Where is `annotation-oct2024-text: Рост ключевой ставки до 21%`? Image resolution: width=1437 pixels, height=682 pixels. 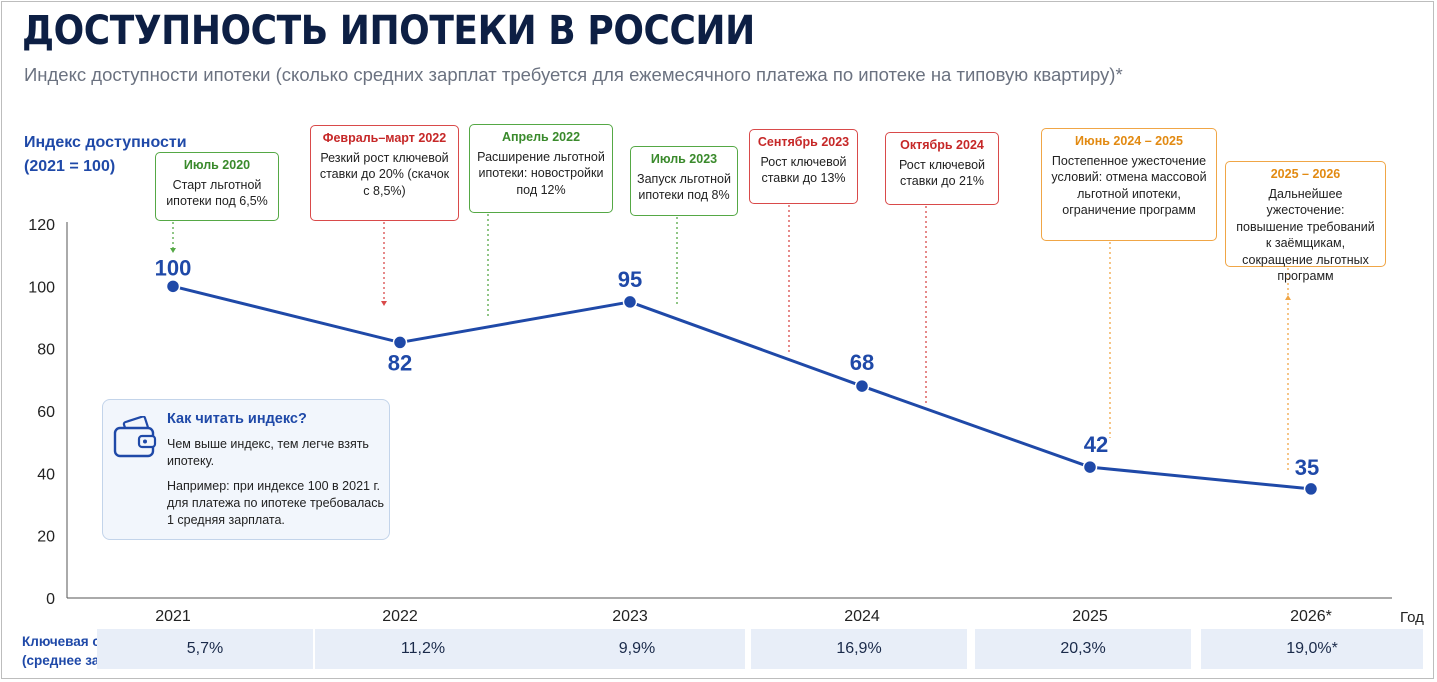
annotation-oct2024-text: Рост ключевой ставки до 21% is located at coordinates (942, 173).